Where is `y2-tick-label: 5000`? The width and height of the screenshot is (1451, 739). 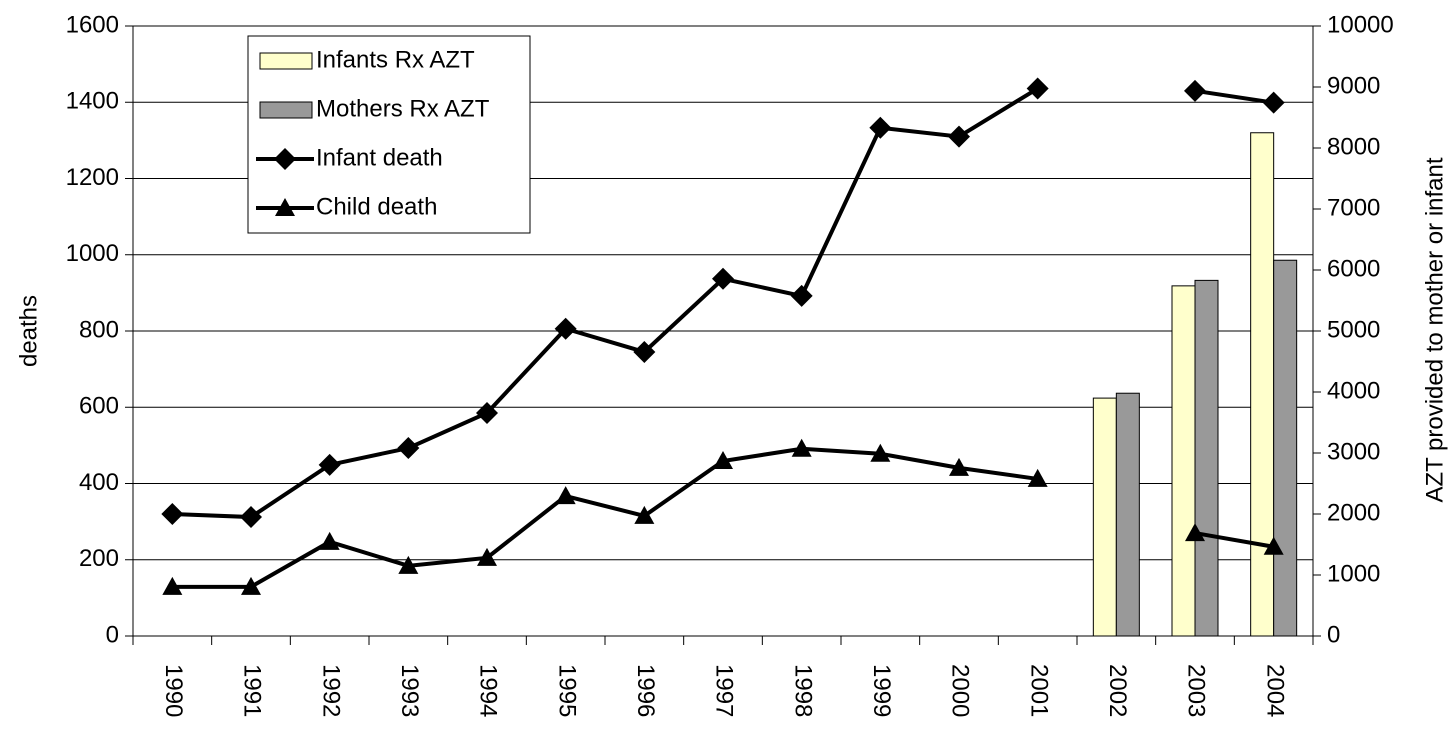
y2-tick-label: 5000 is located at coordinates (1353, 329).